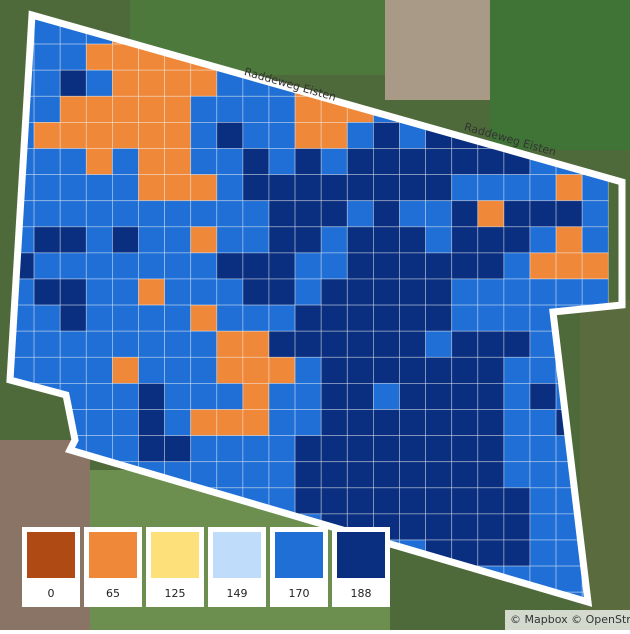 The height and width of the screenshot is (634, 630). Describe the element at coordinates (237, 593) in the screenshot. I see `legend-label: 149` at that location.